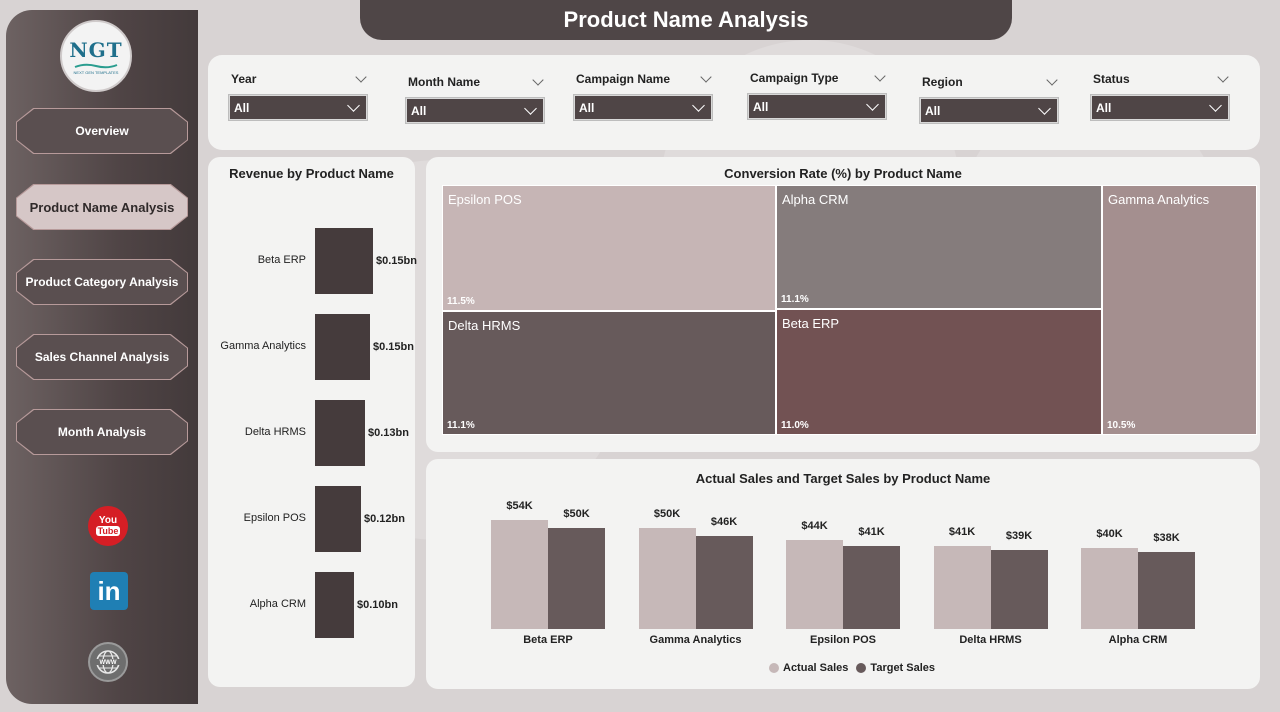 The height and width of the screenshot is (712, 1280). Describe the element at coordinates (842, 640) in the screenshot. I see `sales-category-label: Epsilon POS` at that location.